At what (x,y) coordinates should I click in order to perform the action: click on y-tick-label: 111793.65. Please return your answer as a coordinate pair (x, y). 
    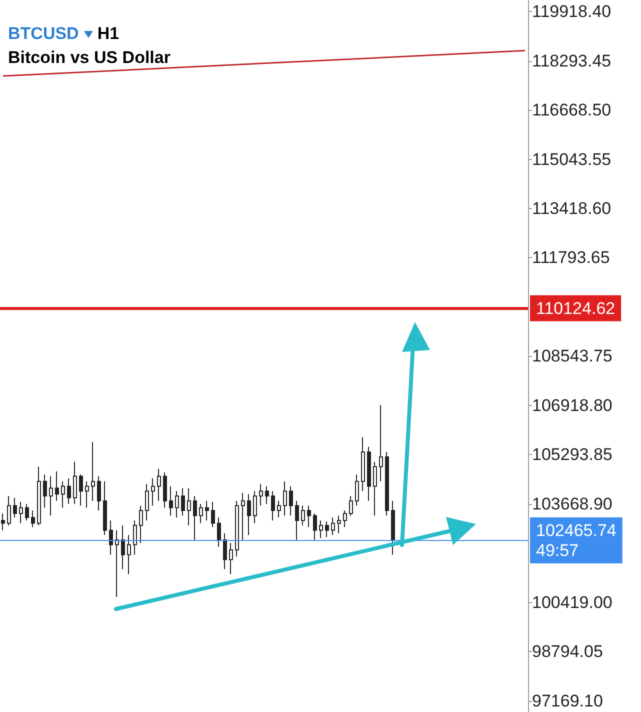
    Looking at the image, I should click on (571, 258).